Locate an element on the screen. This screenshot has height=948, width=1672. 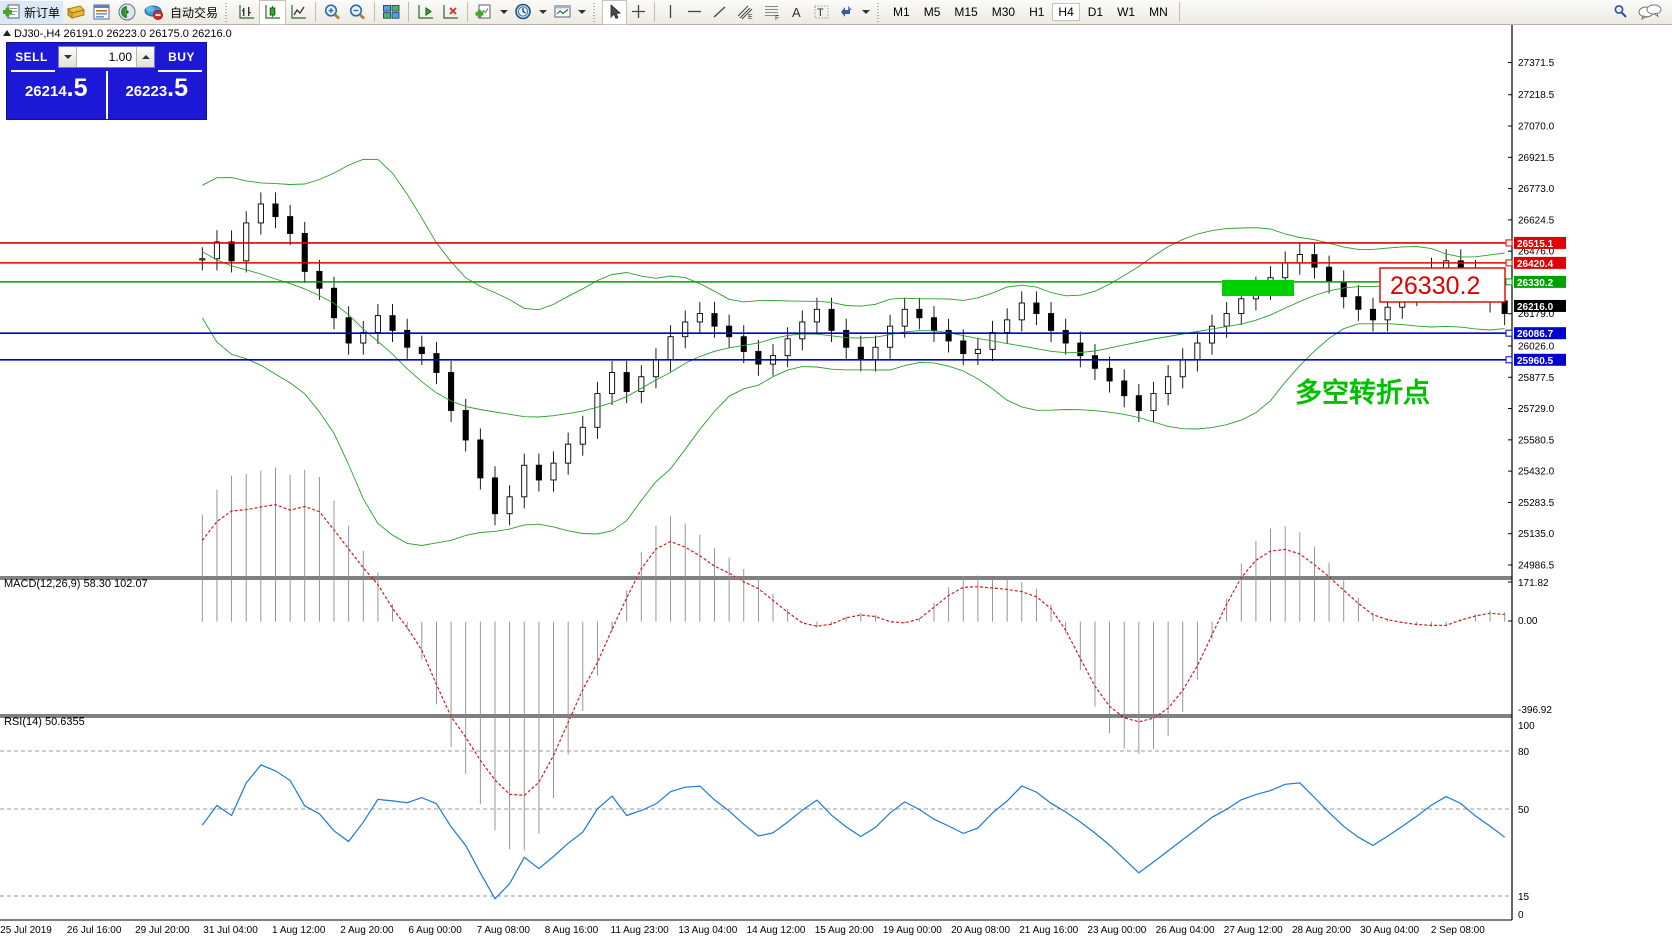
svg-text: 7 Aug 08:00 is located at coordinates (504, 930).